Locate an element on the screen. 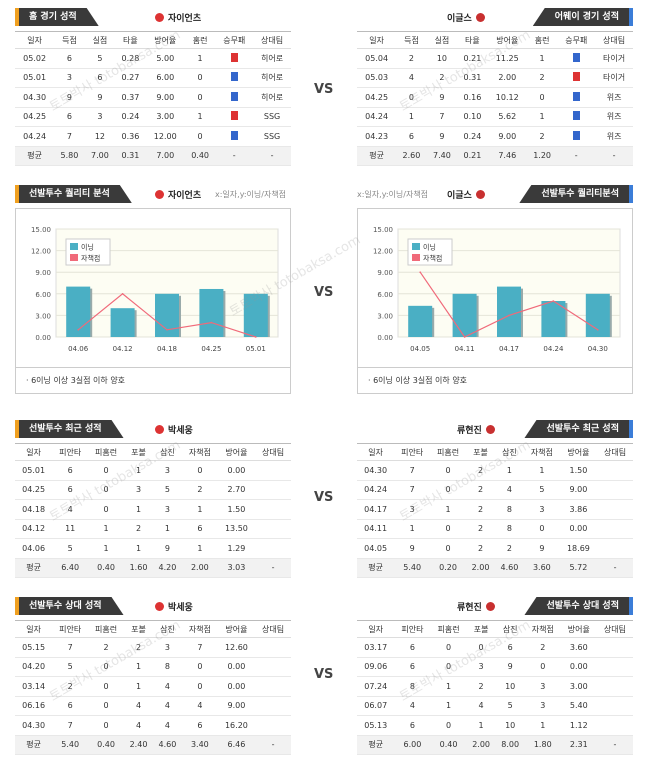 This screenshot has height=770, width=650. innings-bar is located at coordinates (255, 315).